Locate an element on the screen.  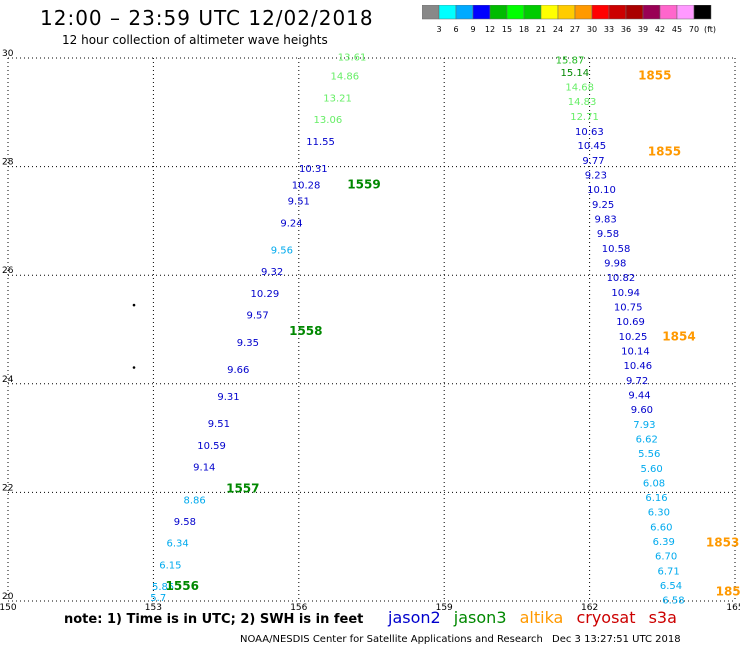
wave-height-value: 6.60 is located at coordinates (661, 527).